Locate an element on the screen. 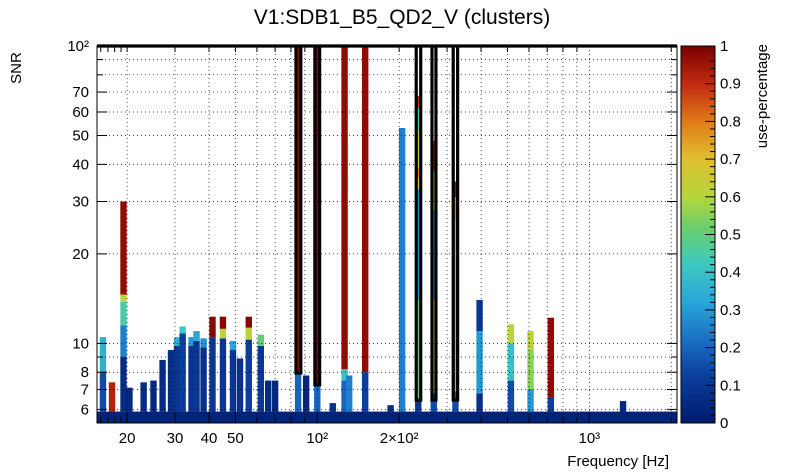 Image resolution: width=805 pixels, height=472 pixels. background-cell-row is located at coordinates (387, 417).